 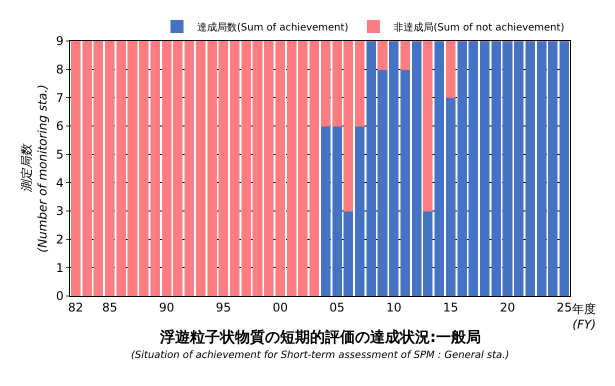 What do you see at coordinates (450, 307) in the screenshot?
I see `x-tick-label: 15` at bounding box center [450, 307].